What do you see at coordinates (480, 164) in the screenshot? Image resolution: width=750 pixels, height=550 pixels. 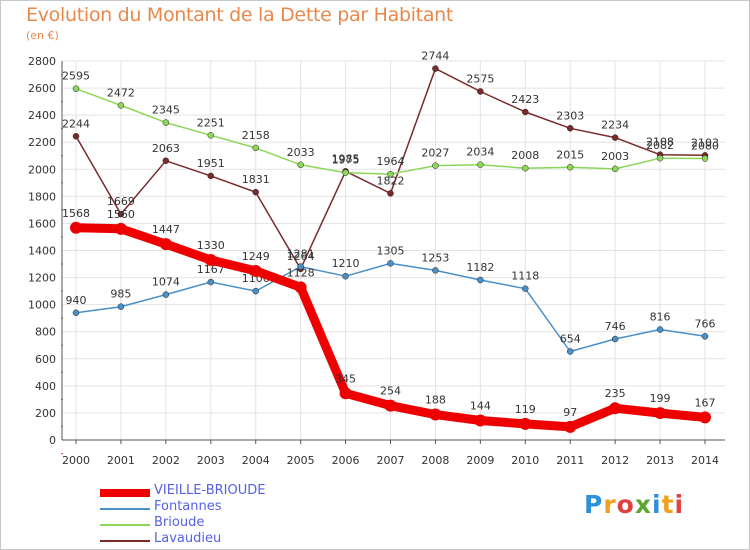 I see `data-point-brioude-2009` at bounding box center [480, 164].